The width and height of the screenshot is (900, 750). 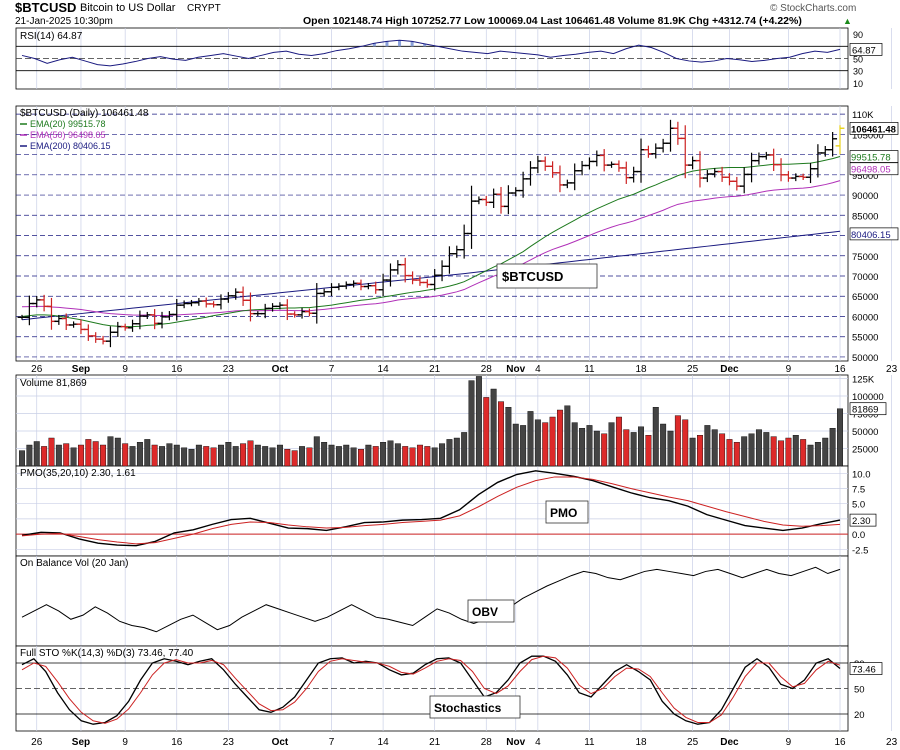 What do you see at coordinates (863, 115) in the screenshot?
I see `price-y-tick: 110K` at bounding box center [863, 115].